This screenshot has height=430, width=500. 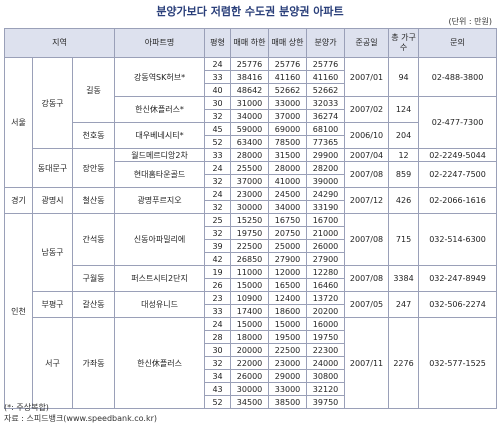 I want to click on size-cell: 34, so click(x=218, y=376).